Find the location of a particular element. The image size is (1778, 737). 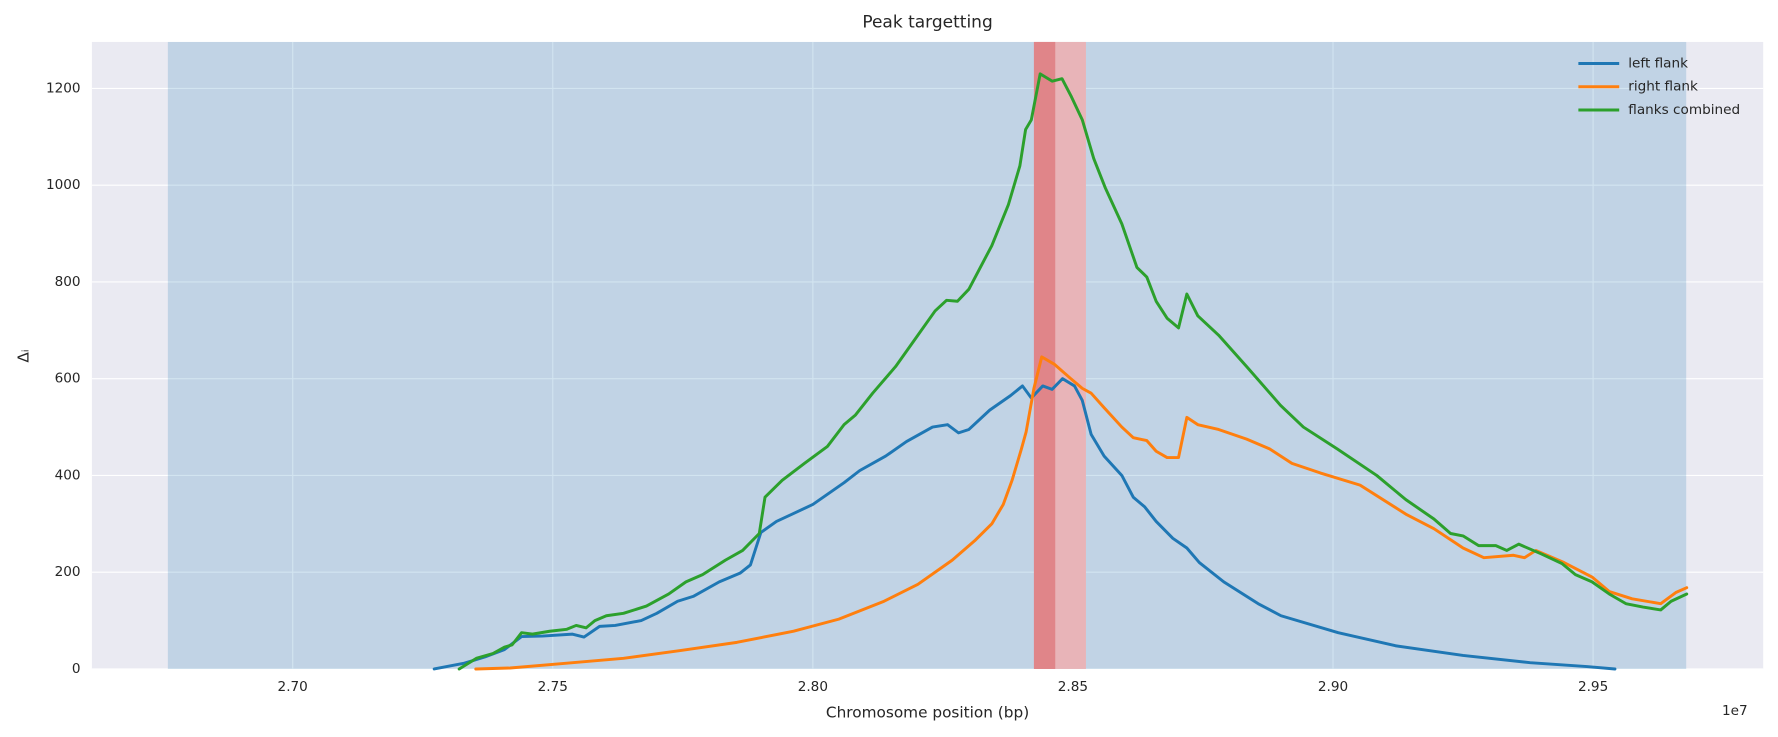

y-tick-label: 0 is located at coordinates (76, 669).